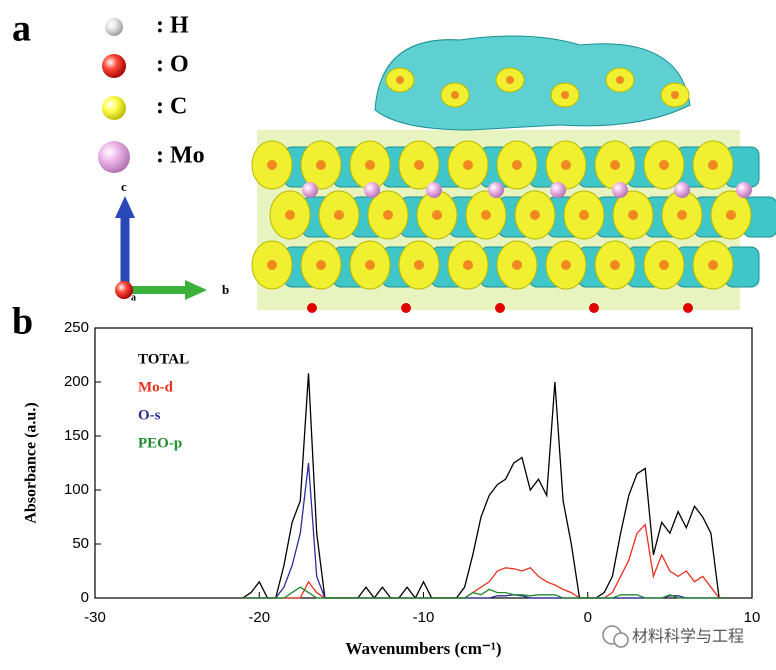  I want to click on legend-label: PEO-p, so click(160, 443).